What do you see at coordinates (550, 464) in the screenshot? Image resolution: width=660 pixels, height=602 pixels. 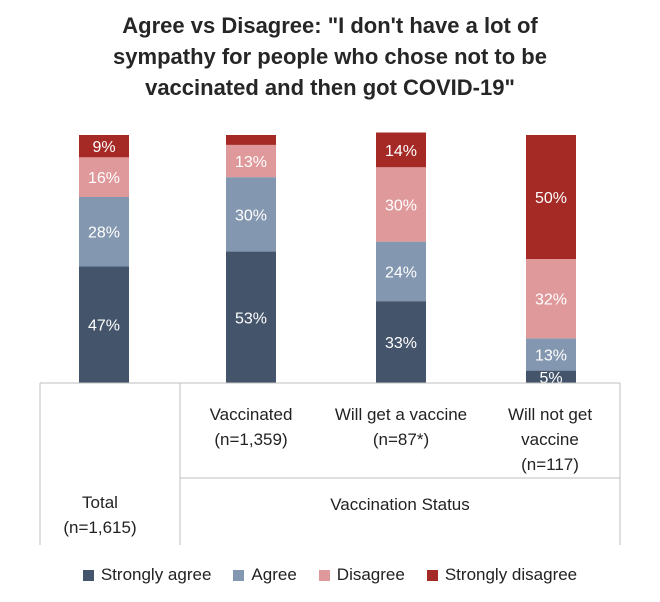 I see `category-label-line: (n=117)` at bounding box center [550, 464].